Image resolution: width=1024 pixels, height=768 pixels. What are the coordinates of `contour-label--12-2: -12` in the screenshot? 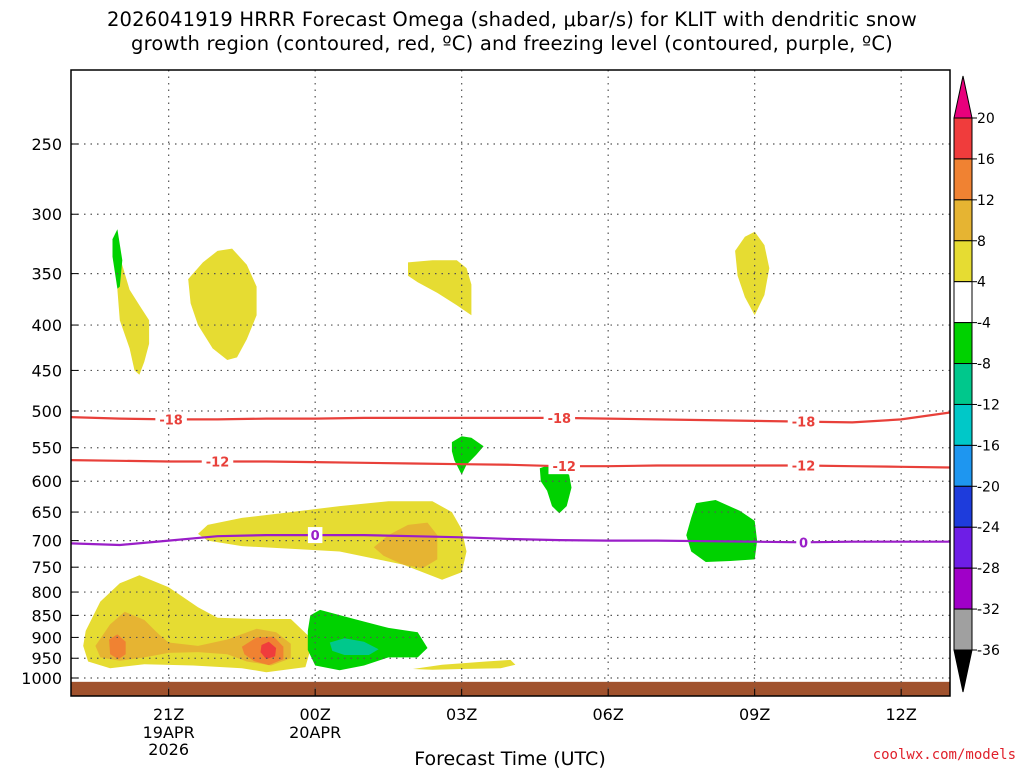 It's located at (804, 467).